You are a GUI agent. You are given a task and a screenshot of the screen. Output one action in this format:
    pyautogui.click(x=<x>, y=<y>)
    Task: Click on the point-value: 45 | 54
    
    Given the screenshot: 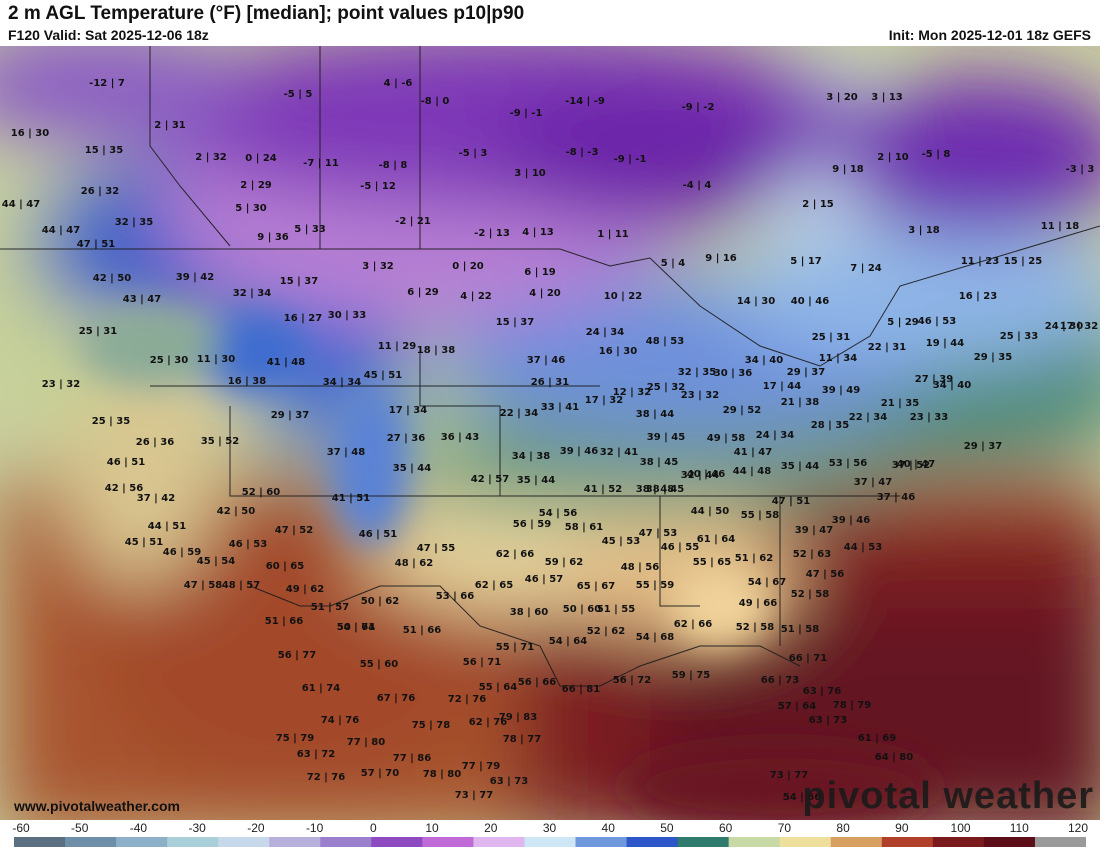 What is the action you would take?
    pyautogui.click(x=216, y=561)
    